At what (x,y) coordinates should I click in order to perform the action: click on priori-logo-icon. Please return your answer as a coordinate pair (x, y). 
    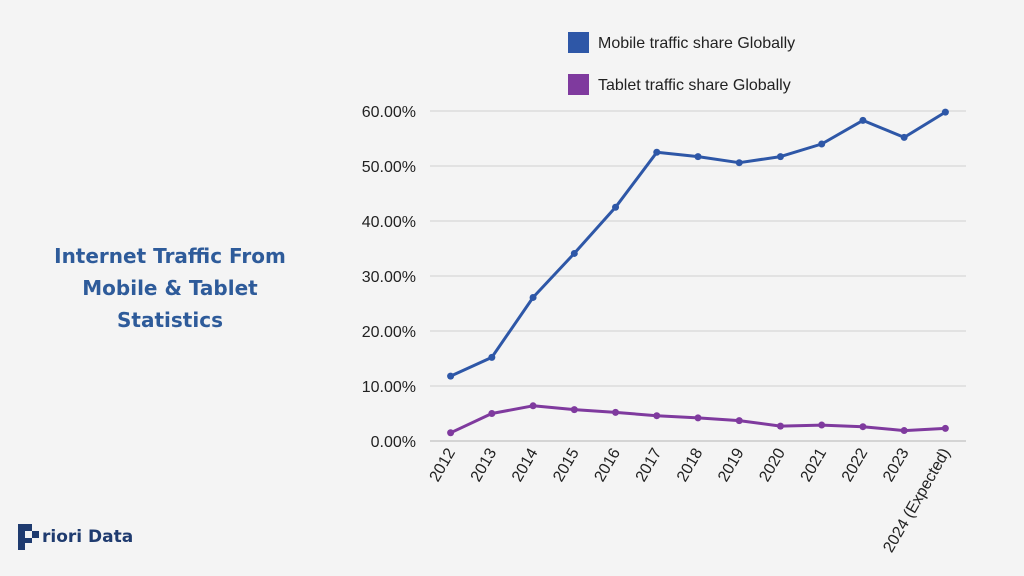
    Looking at the image, I should click on (28, 537).